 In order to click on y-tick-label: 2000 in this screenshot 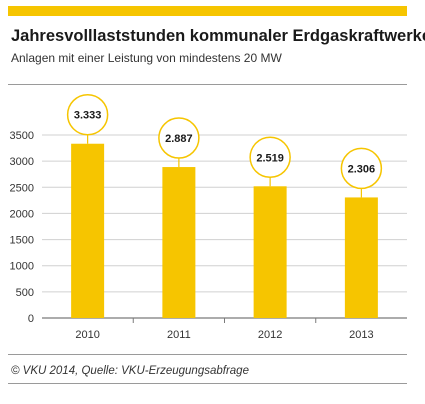, I will do `click(22, 214)`.